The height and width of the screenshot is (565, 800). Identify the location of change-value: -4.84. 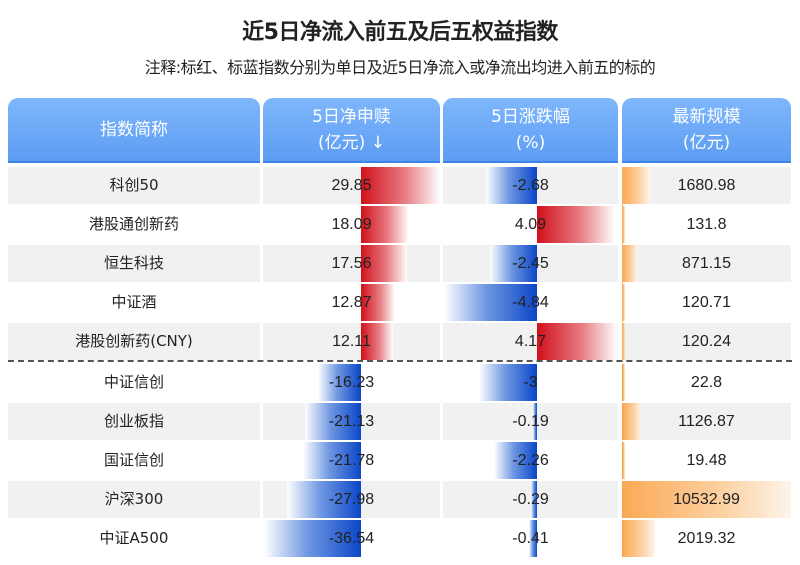
(530, 302).